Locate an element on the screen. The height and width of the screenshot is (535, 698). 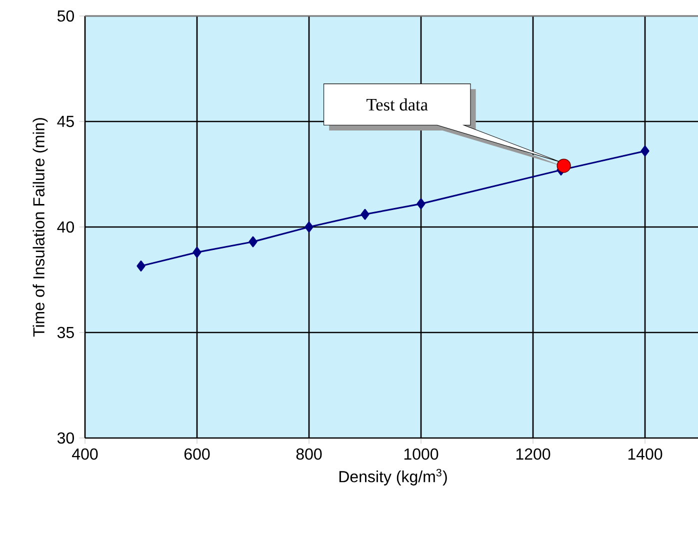
x-tick-label: 1000 is located at coordinates (421, 454).